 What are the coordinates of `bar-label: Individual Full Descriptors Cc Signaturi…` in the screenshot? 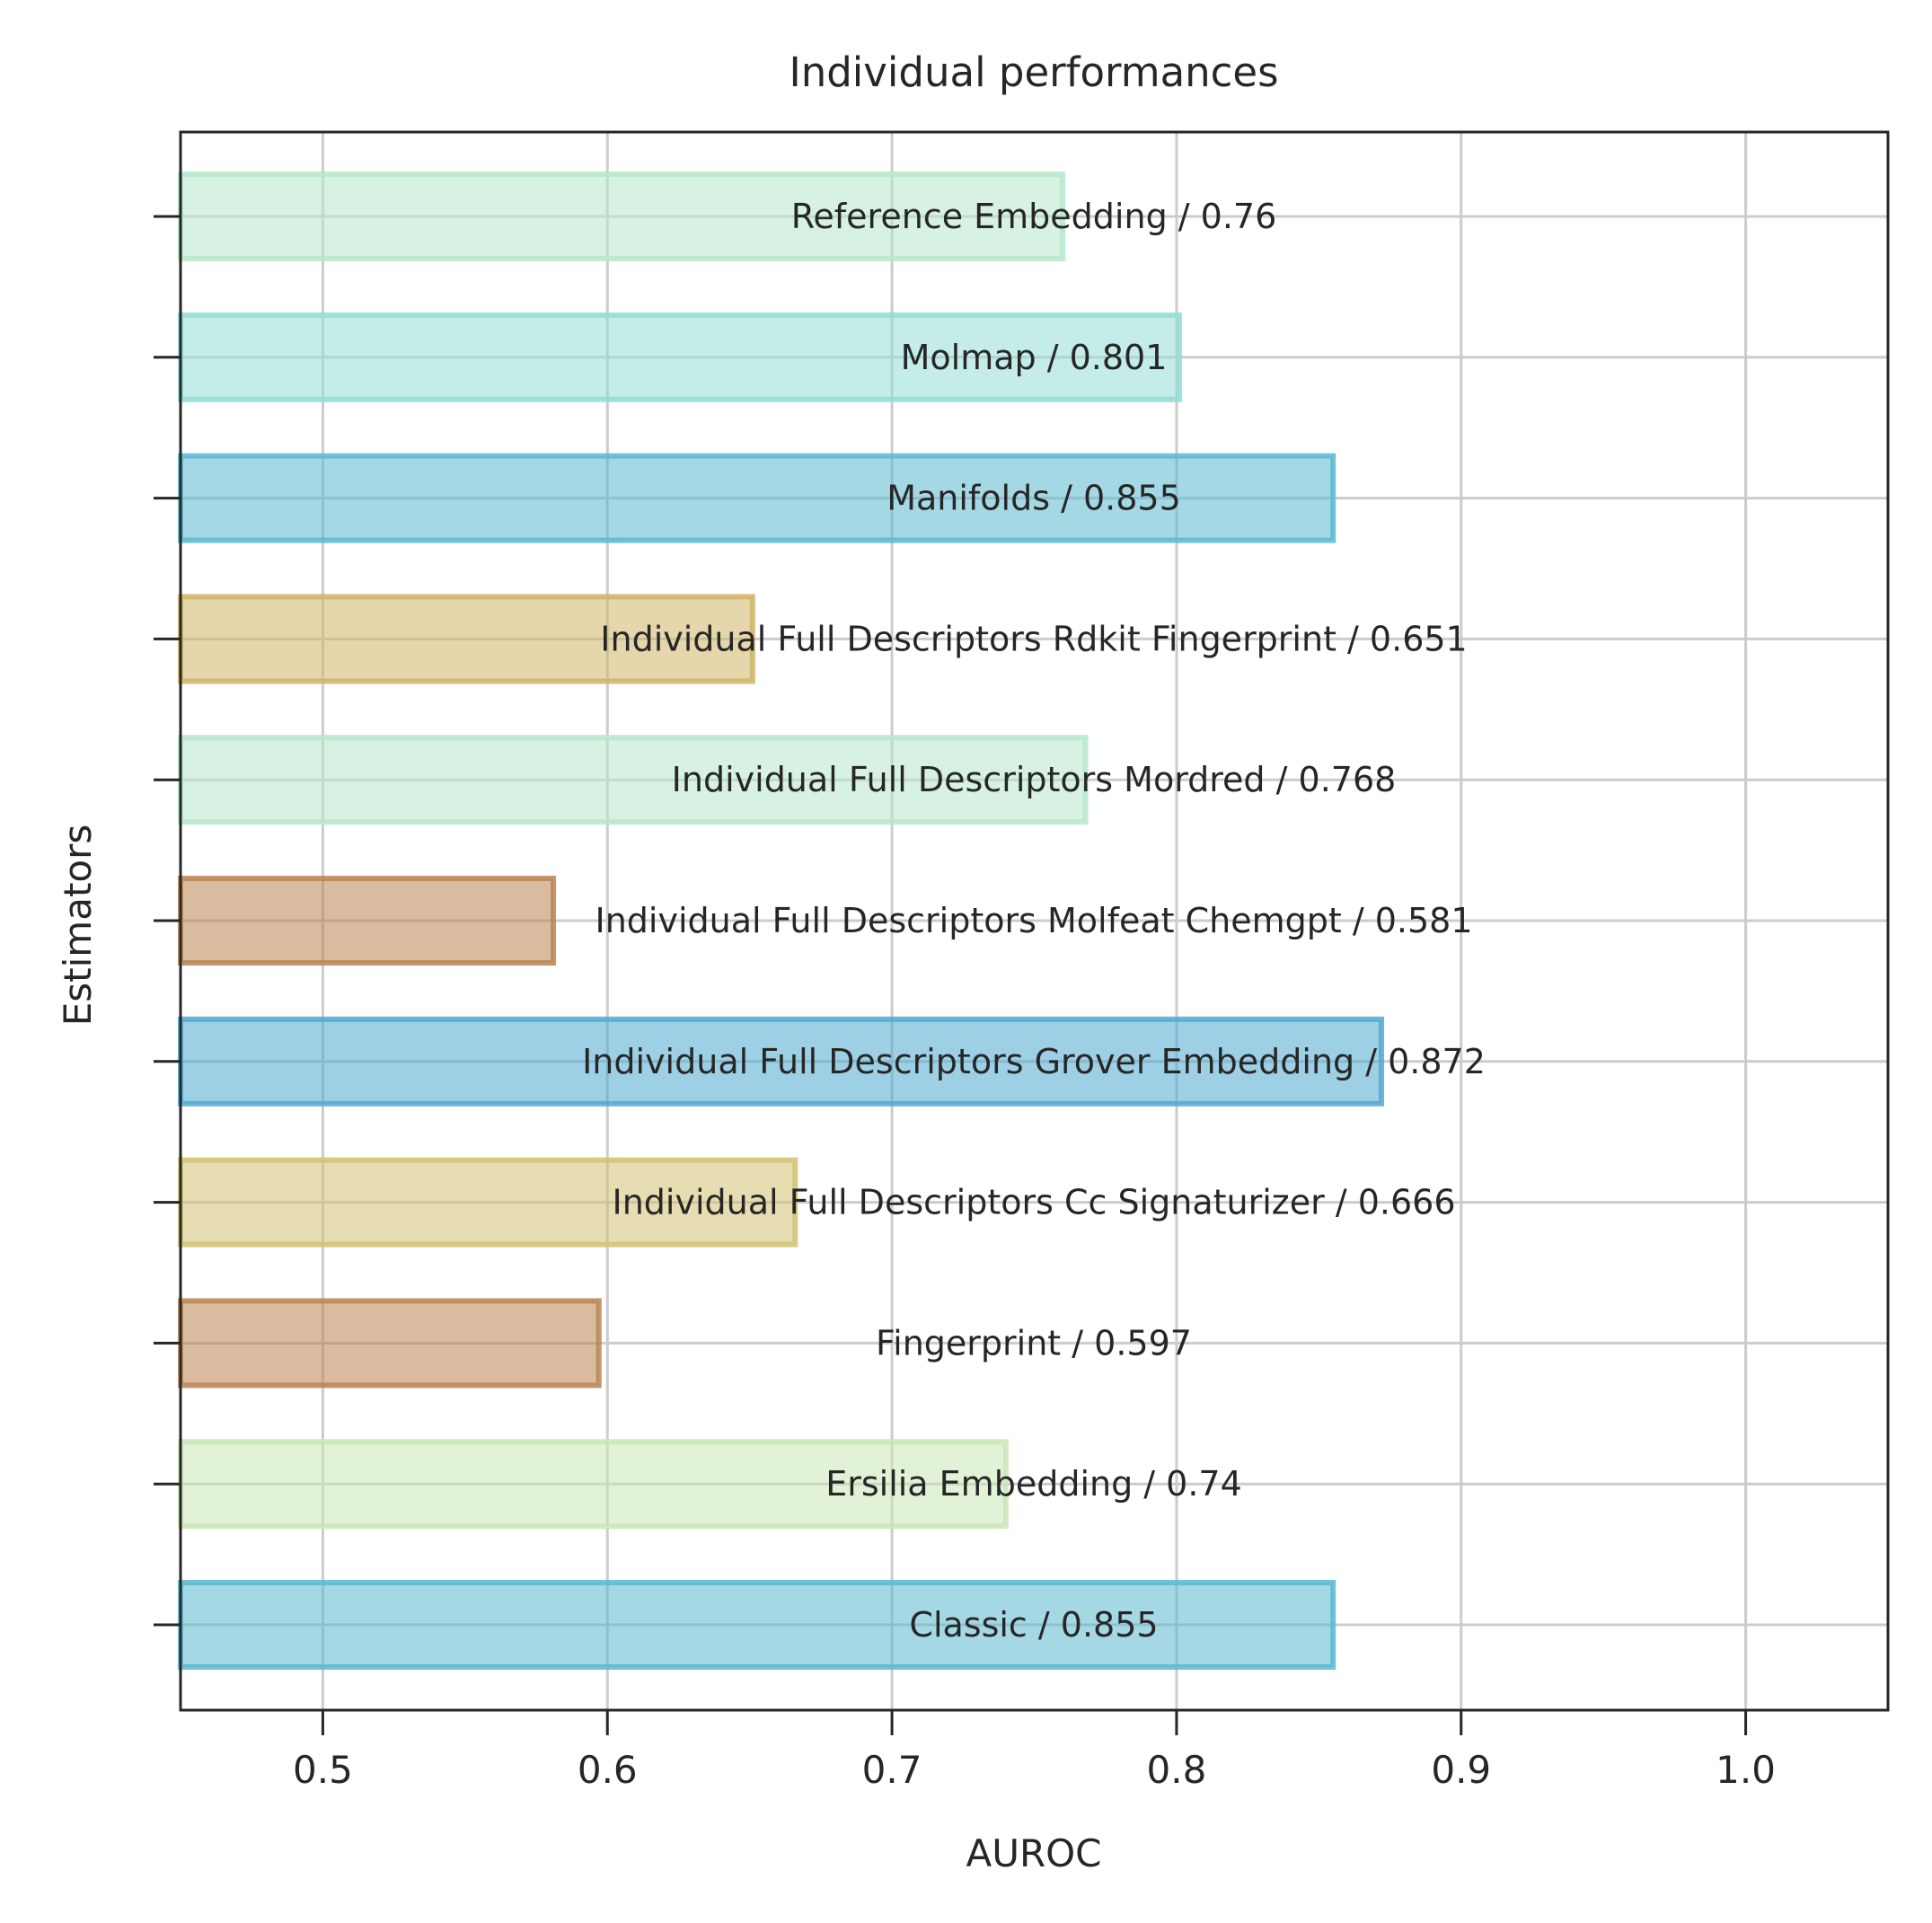 It's located at (1033, 1202).